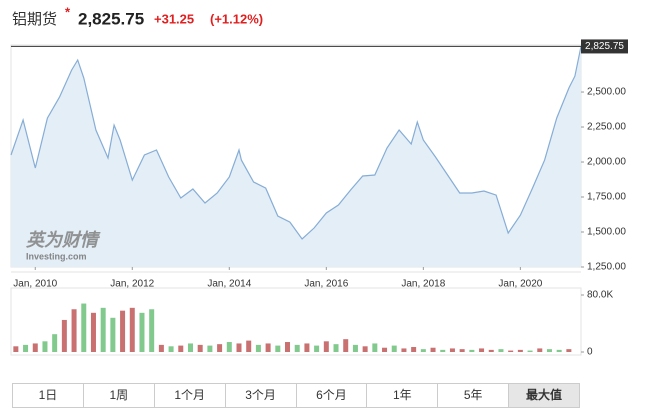  Describe the element at coordinates (63, 240) in the screenshot. I see `watermark-brand: 英为财情` at that location.